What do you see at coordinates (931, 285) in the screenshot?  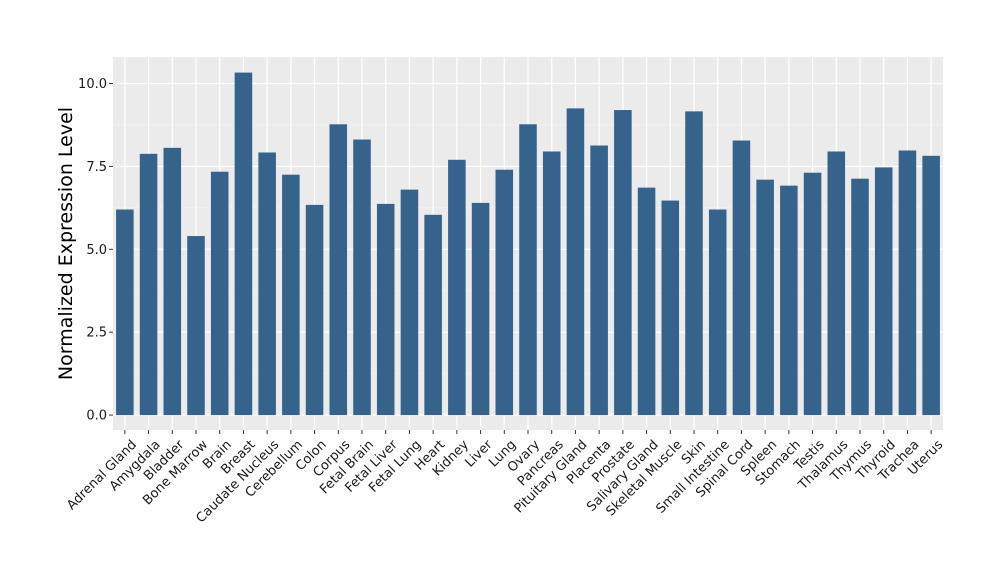 I see `bar-uterus` at bounding box center [931, 285].